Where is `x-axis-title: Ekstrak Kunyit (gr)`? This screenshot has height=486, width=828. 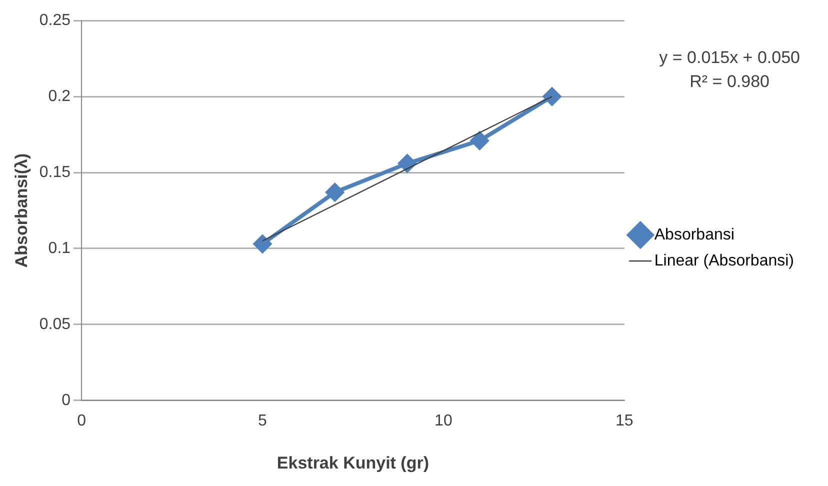
x-axis-title: Ekstrak Kunyit (gr) is located at coordinates (353, 462).